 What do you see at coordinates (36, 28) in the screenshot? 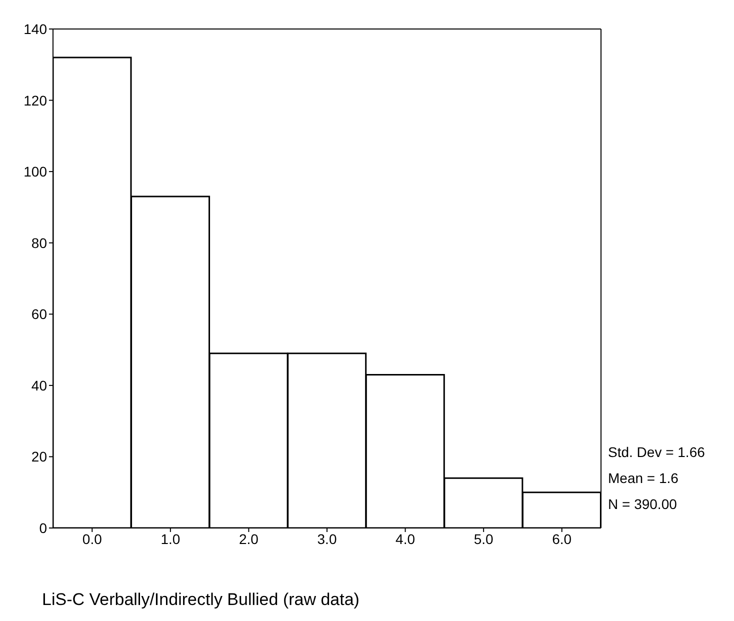
I see `y-tick-label: 140` at bounding box center [36, 28].